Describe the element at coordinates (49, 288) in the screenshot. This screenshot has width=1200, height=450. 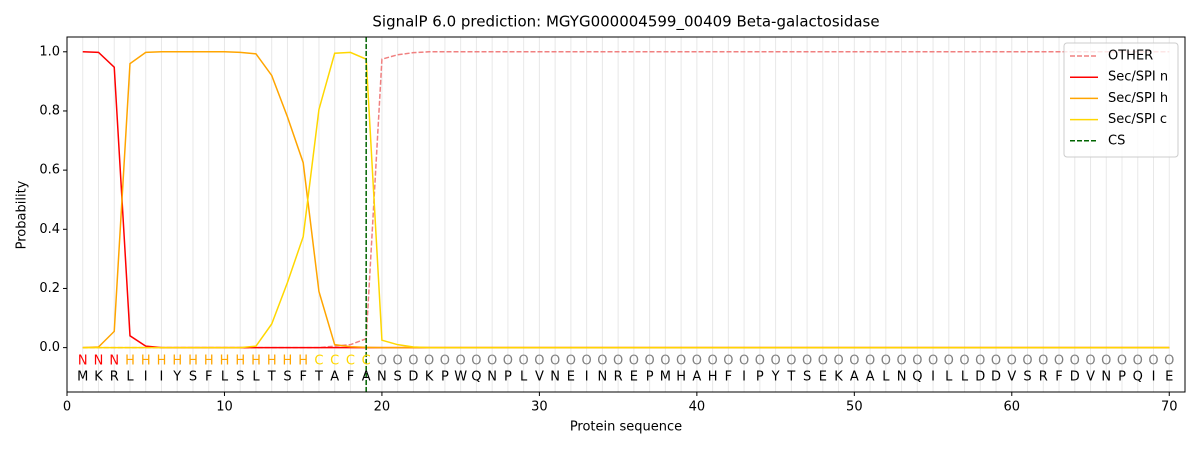
I see `y-tick-label: 0.2` at that location.